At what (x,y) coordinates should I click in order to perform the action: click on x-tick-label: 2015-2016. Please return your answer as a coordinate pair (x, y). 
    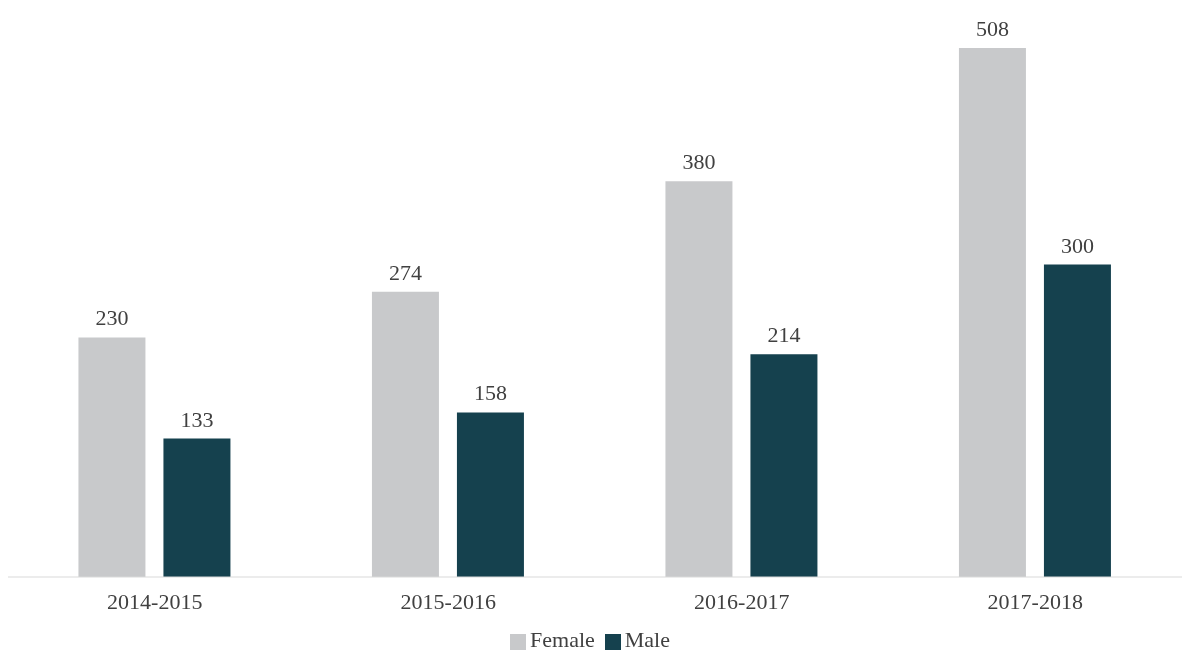
    Looking at the image, I should click on (448, 601).